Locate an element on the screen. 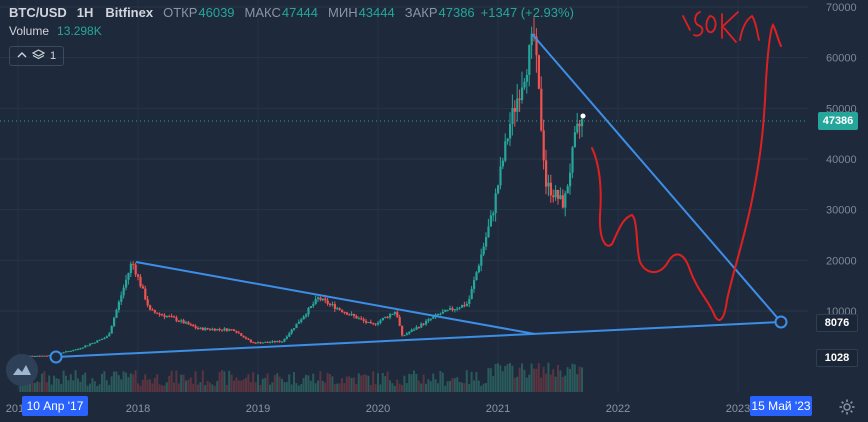 The width and height of the screenshot is (868, 422). exchange-name: Bitfinex is located at coordinates (129, 12).